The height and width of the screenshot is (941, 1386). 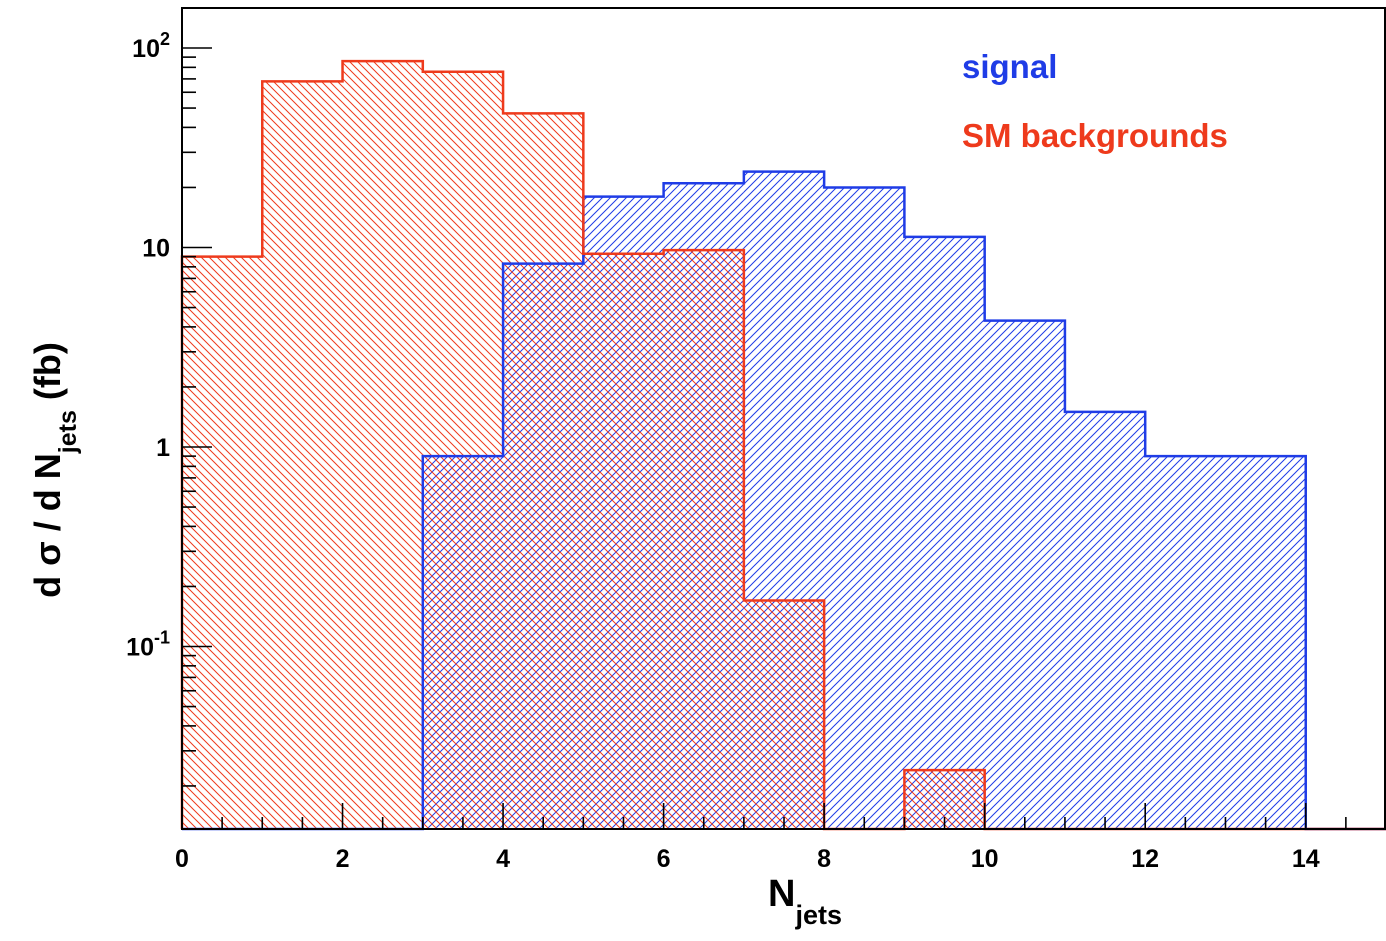 I want to click on y-tick-label: 10², so click(x=151, y=46).